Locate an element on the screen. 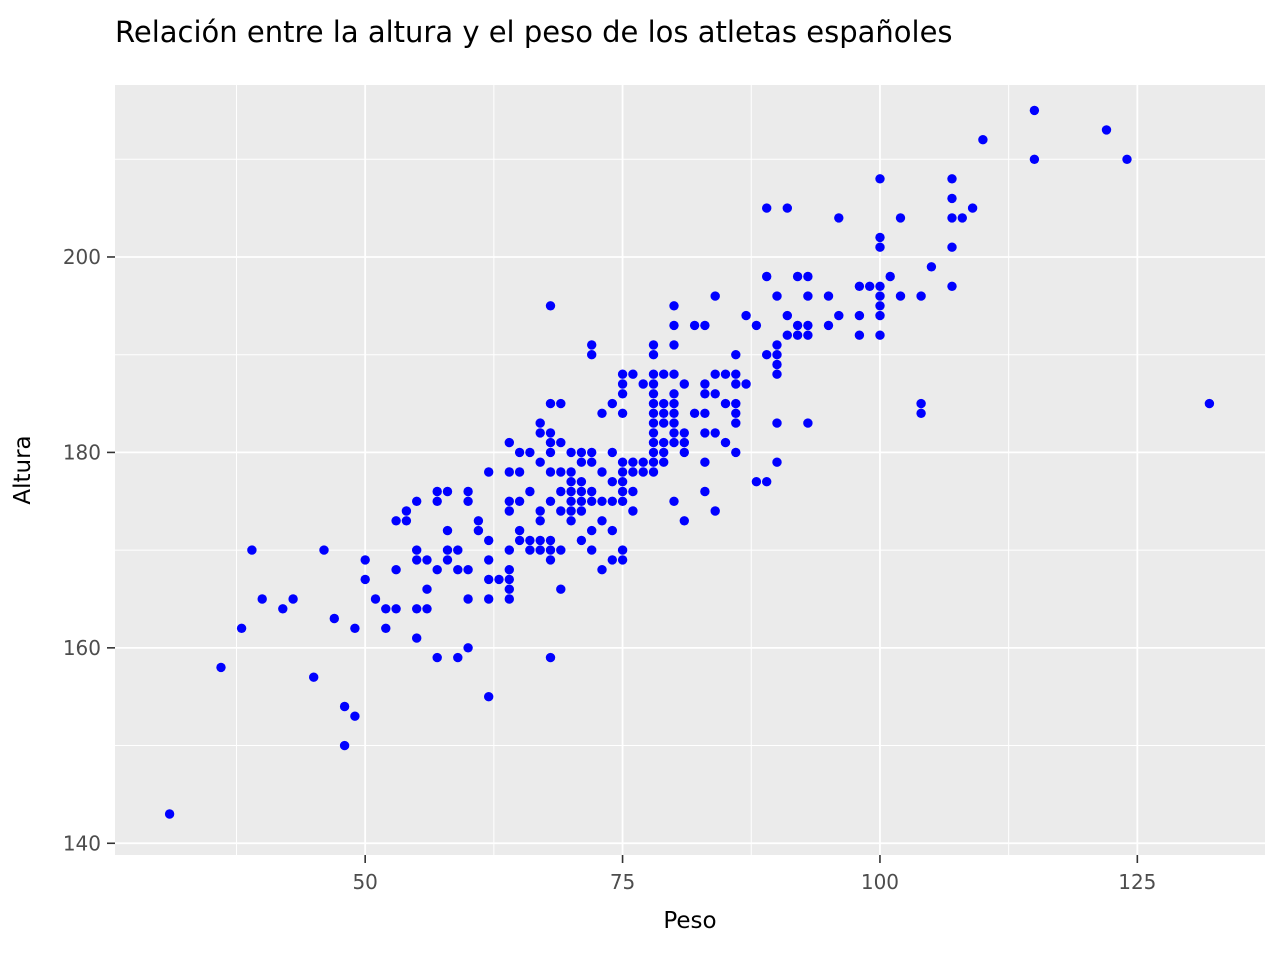 Image resolution: width=1280 pixels, height=960 pixels. y-tick-label: 140 is located at coordinates (82, 843).